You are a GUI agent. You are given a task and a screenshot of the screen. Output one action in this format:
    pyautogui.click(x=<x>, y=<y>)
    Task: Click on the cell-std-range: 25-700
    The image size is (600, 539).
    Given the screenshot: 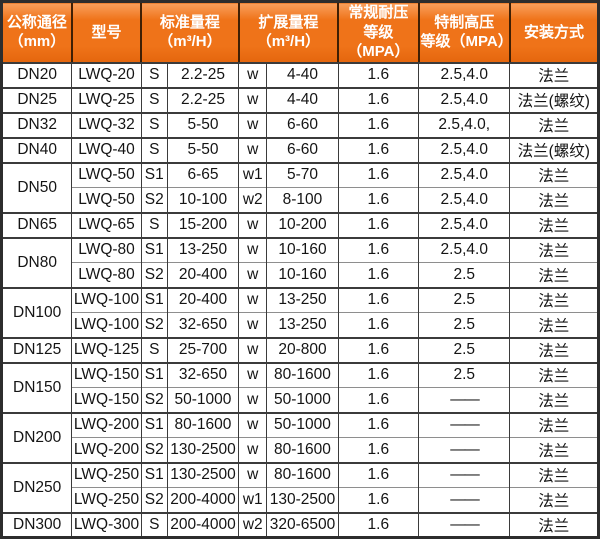 What is the action you would take?
    pyautogui.click(x=203, y=349)
    